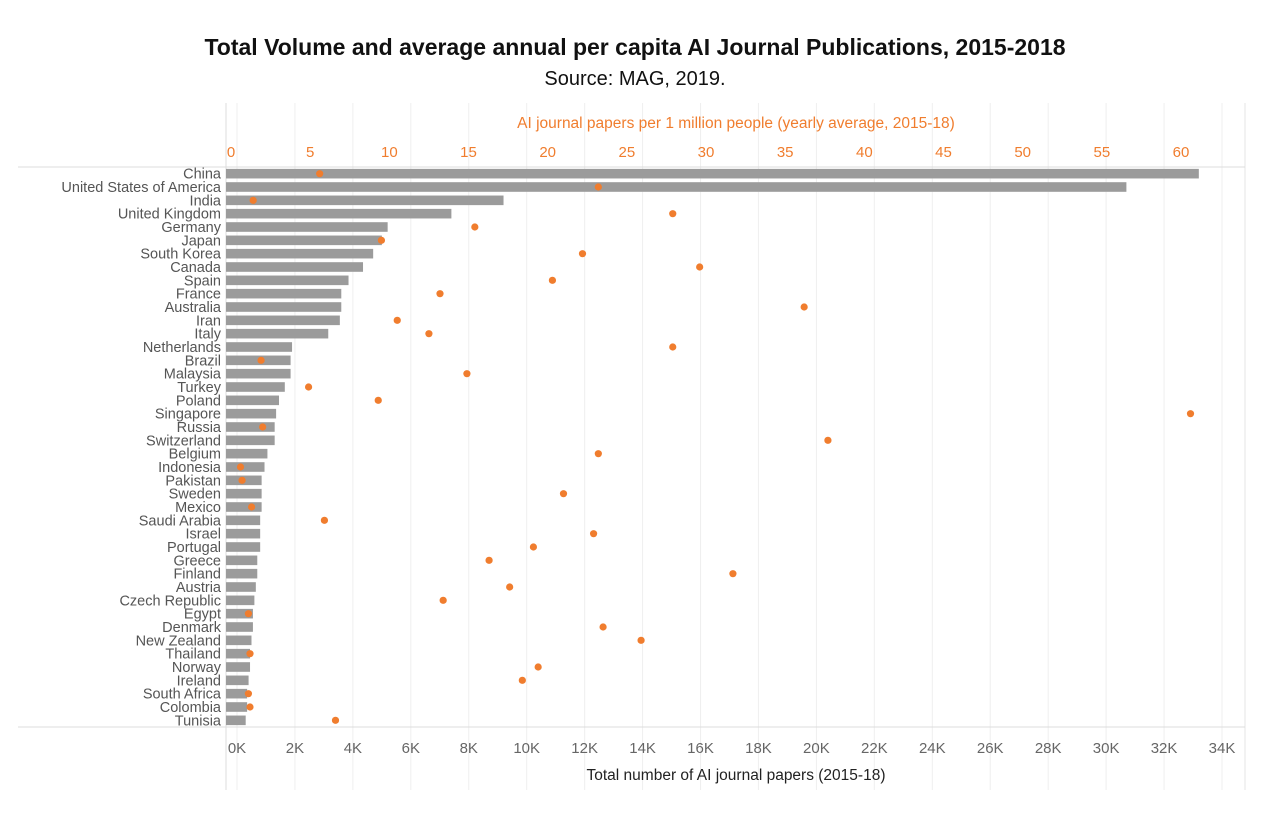 The height and width of the screenshot is (813, 1280). What do you see at coordinates (193, 375) in the screenshot?
I see `category-label: Malaysia` at bounding box center [193, 375].